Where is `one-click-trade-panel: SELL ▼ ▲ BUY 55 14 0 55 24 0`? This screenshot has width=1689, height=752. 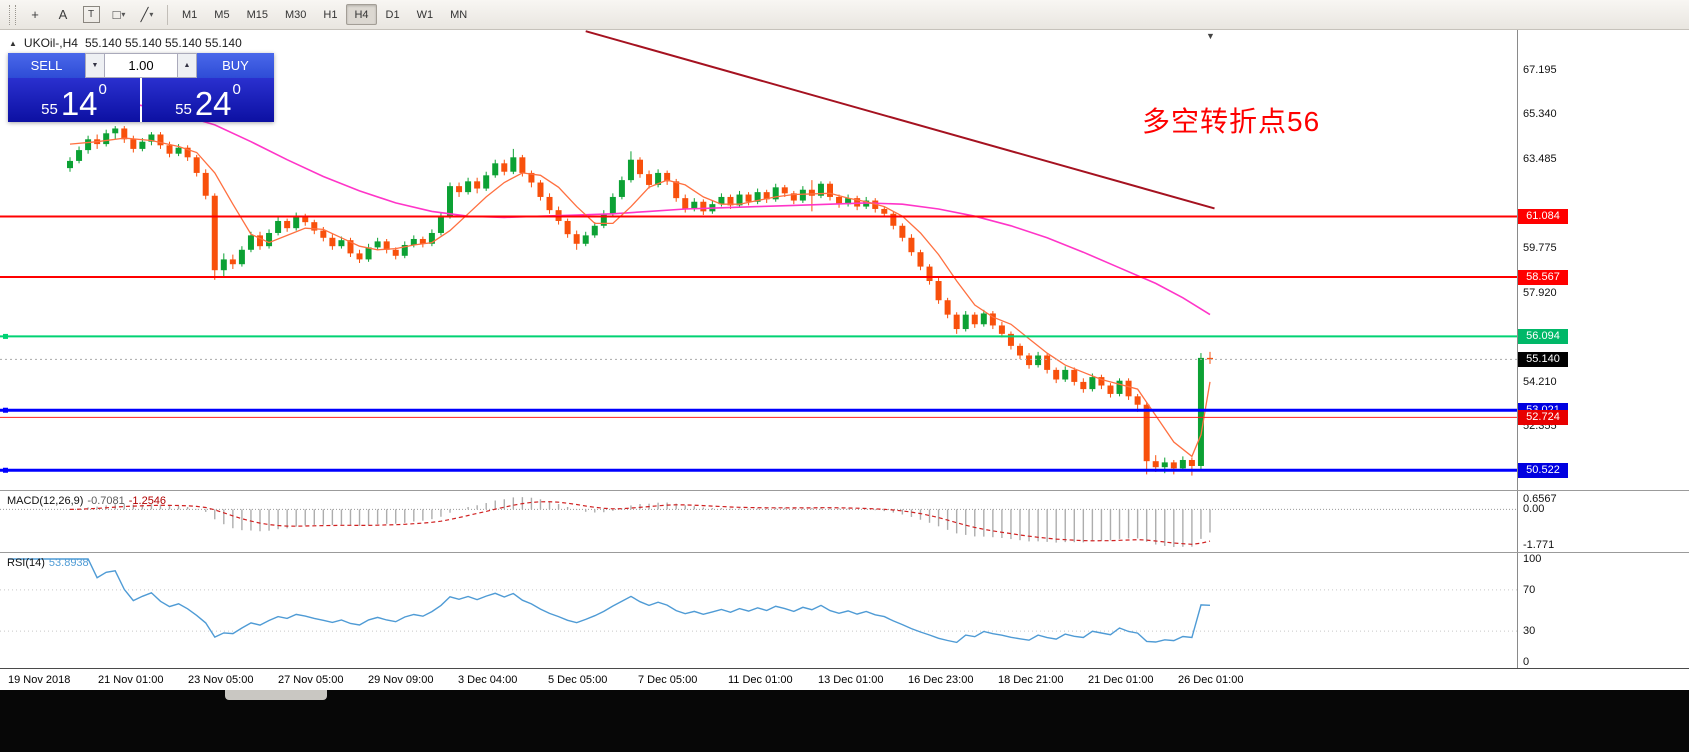
one-click-trade-panel: SELL ▼ ▲ BUY 55 14 0 55 24 0 is located at coordinates (141, 87).